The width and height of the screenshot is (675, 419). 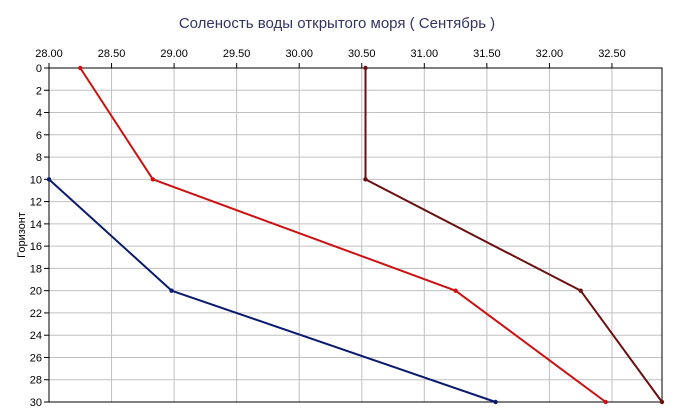 What do you see at coordinates (36, 203) in the screenshot?
I see `y-tick-label: 12` at bounding box center [36, 203].